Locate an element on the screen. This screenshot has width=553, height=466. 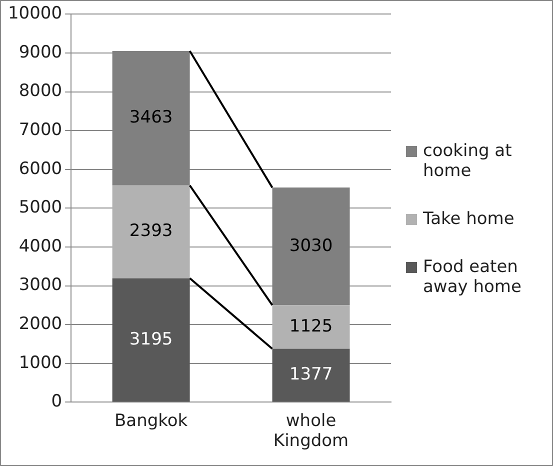
y-tick-label: 5000 is located at coordinates (40, 208).